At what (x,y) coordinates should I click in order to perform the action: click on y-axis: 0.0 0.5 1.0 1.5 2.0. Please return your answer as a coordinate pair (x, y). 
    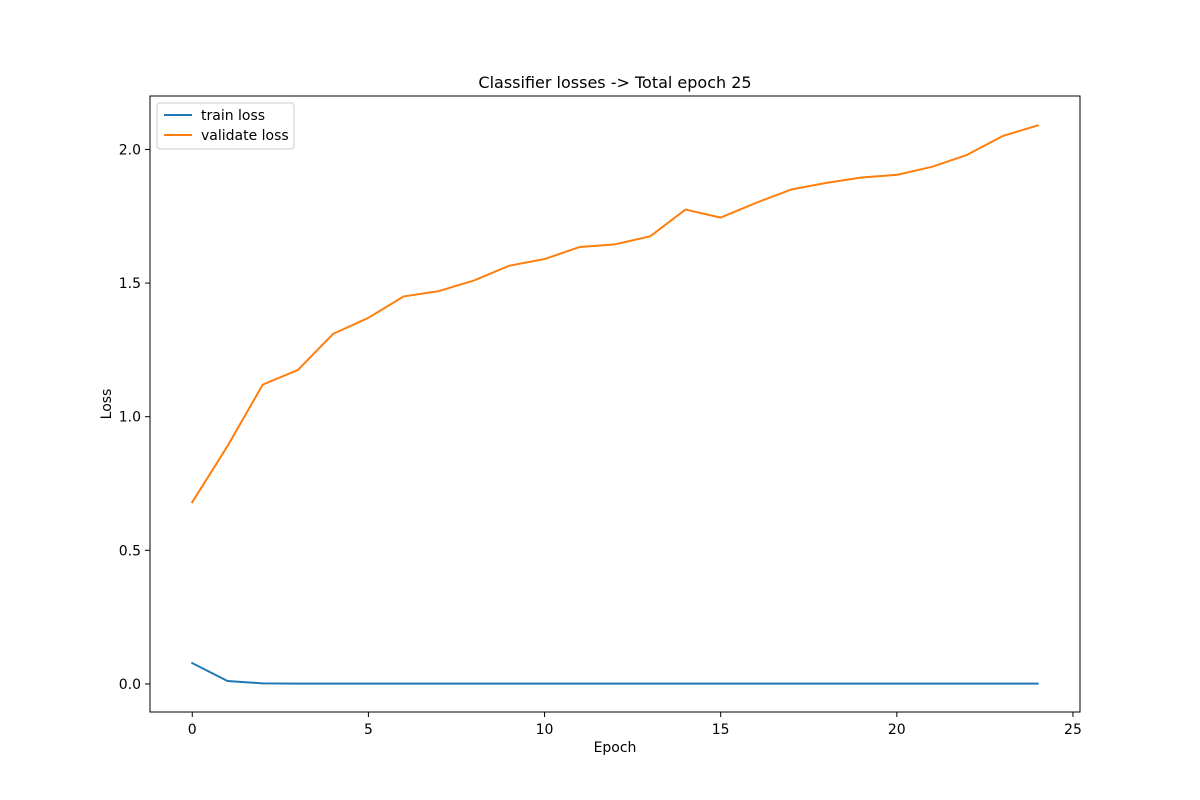
    Looking at the image, I should click on (134, 417).